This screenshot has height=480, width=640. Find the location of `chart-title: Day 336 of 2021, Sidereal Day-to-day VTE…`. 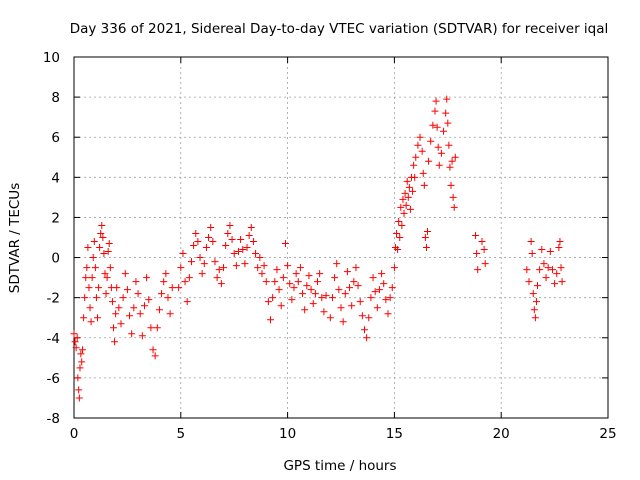

chart-title: Day 336 of 2021, Sidereal Day-to-day VTE… is located at coordinates (339, 29).